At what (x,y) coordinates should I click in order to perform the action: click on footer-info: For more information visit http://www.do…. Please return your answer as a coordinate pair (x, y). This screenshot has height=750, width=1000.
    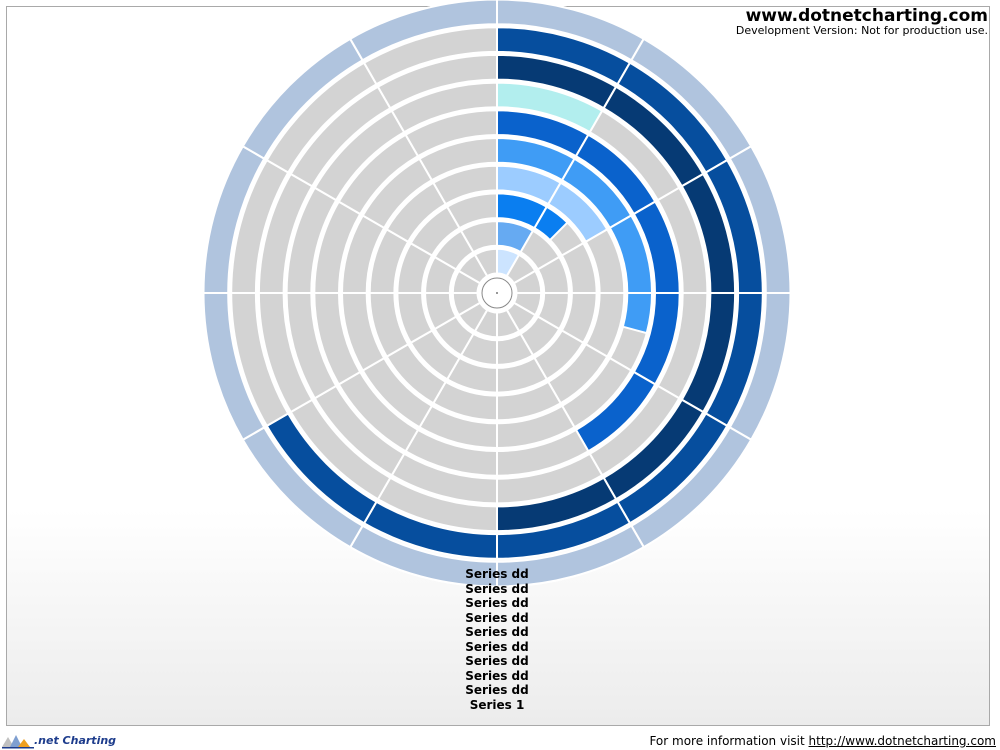
    Looking at the image, I should click on (822, 741).